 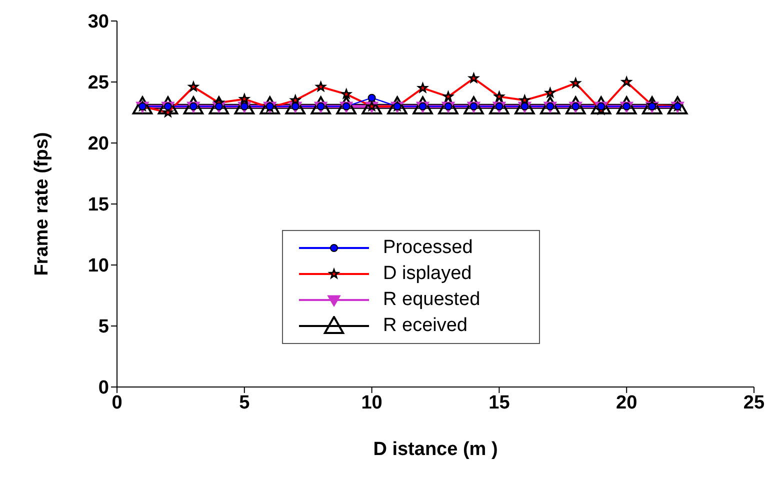 I want to click on y-tick-label: 25, so click(x=99, y=83).